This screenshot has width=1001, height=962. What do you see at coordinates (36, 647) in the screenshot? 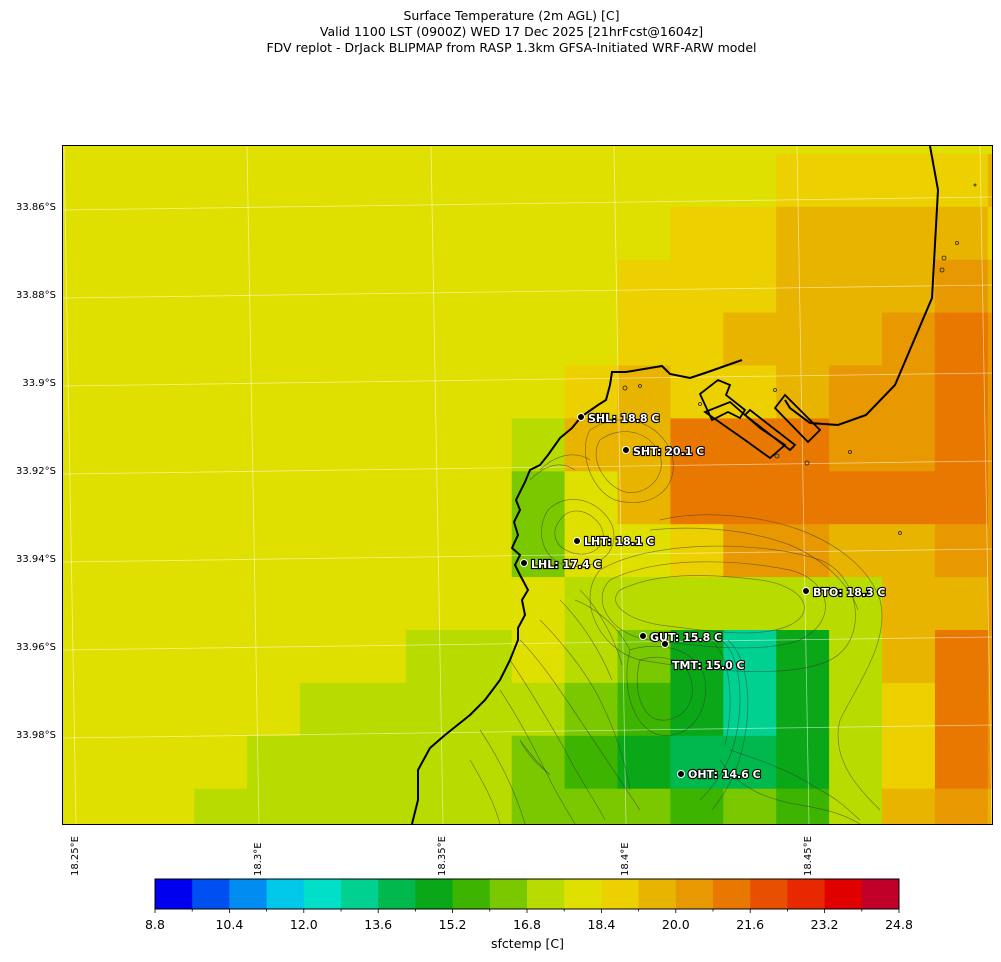
I see `latitude-tick-label: 33.96°S` at bounding box center [36, 647].